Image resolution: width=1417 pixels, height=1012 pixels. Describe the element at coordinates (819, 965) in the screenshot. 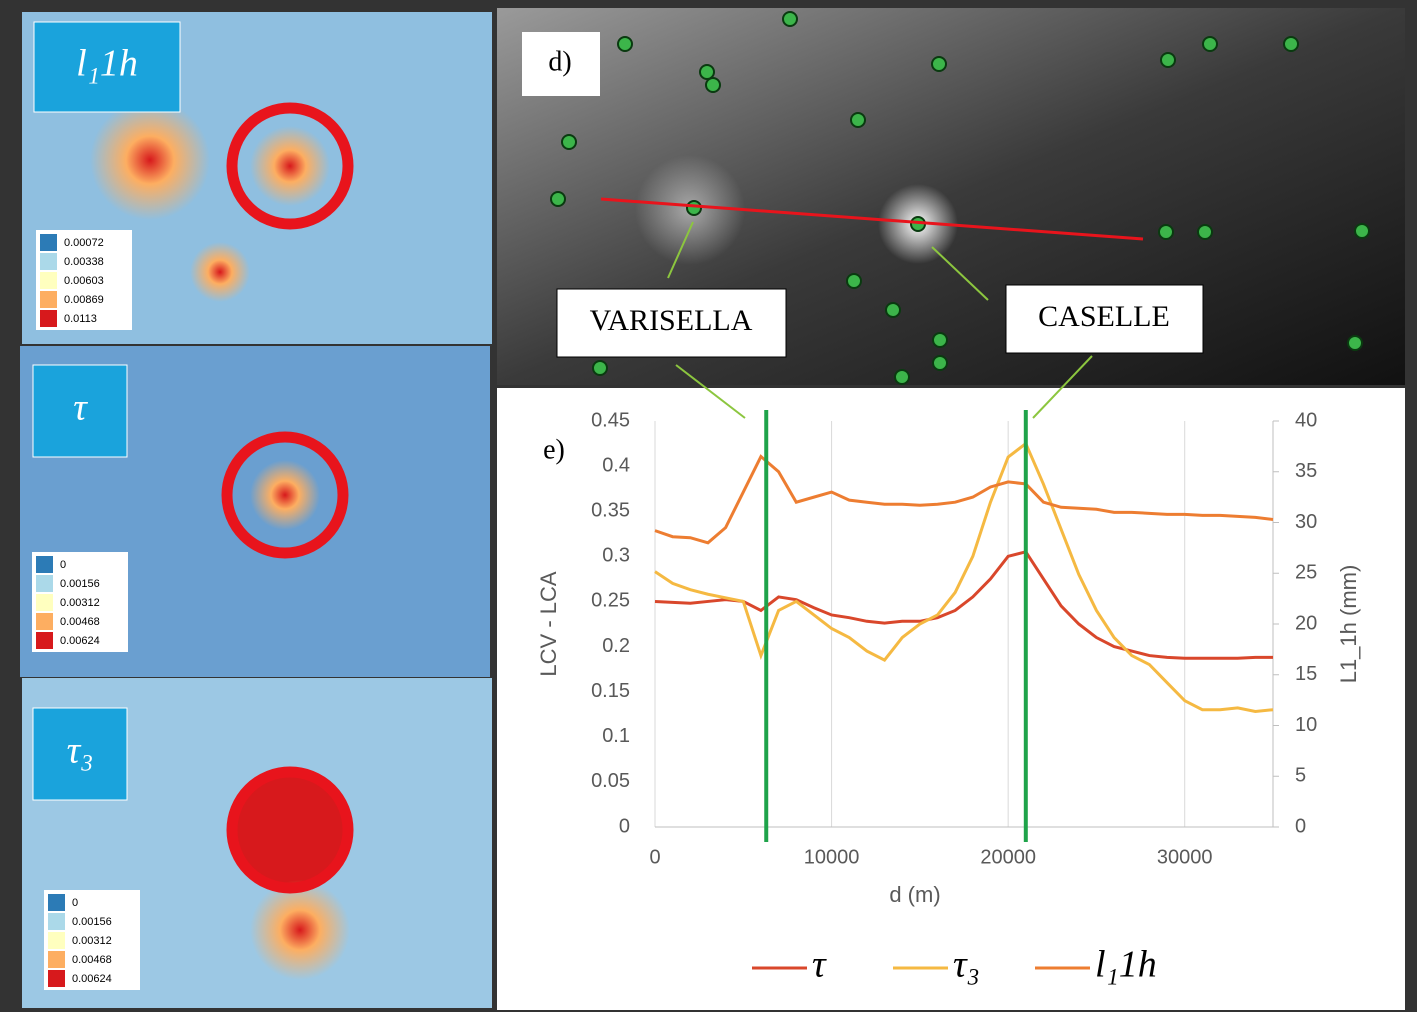

I see `legend-label: τ` at that location.